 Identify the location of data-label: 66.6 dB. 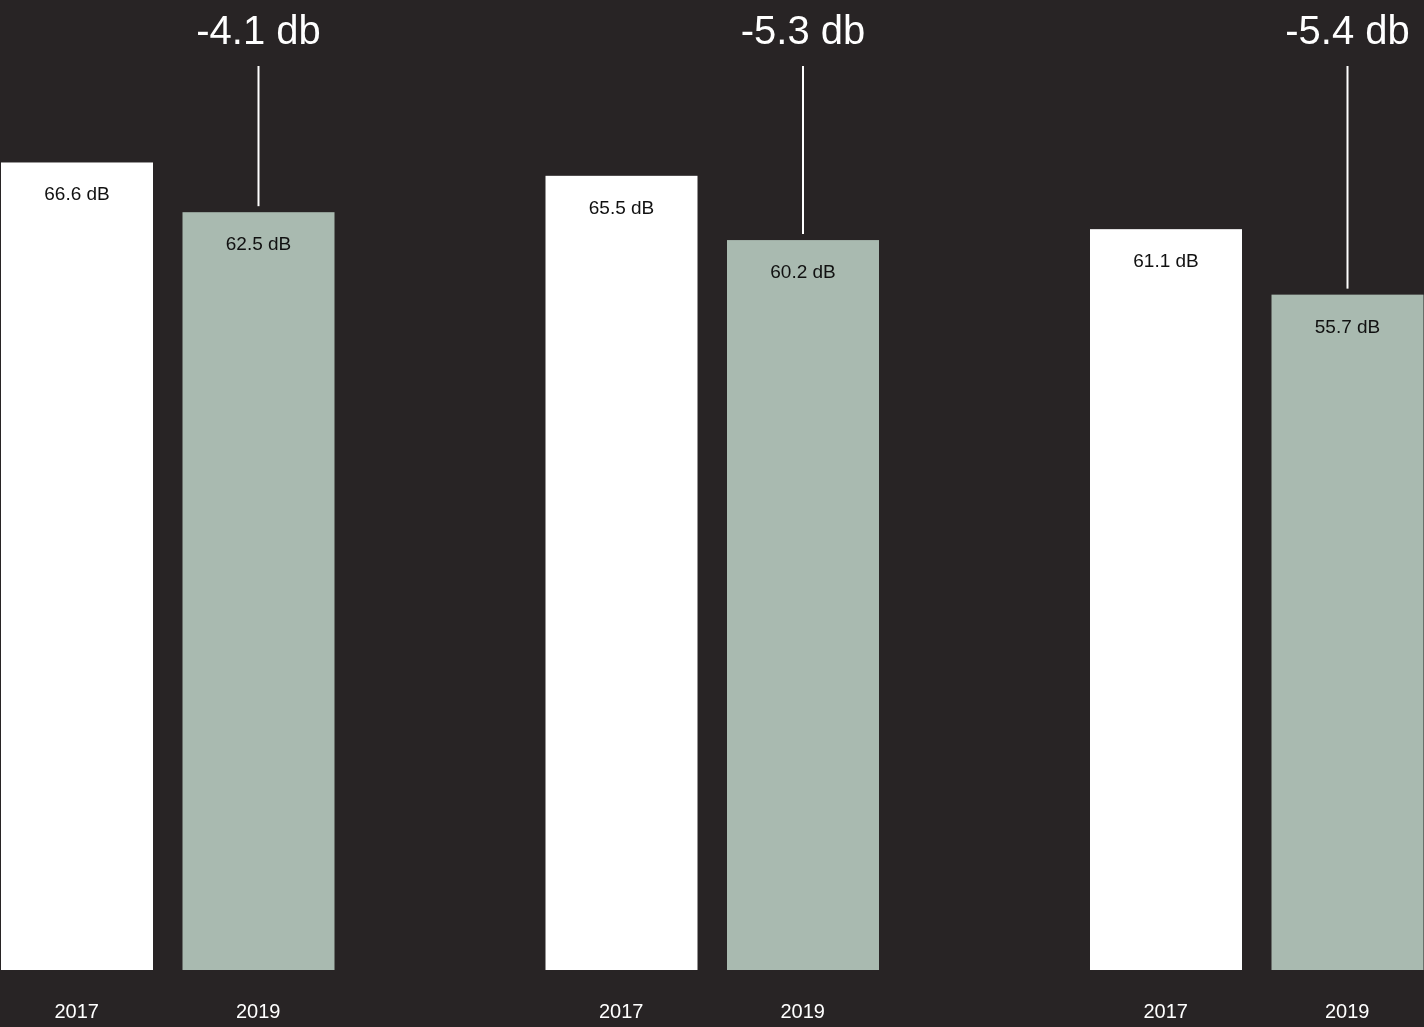
(77, 194).